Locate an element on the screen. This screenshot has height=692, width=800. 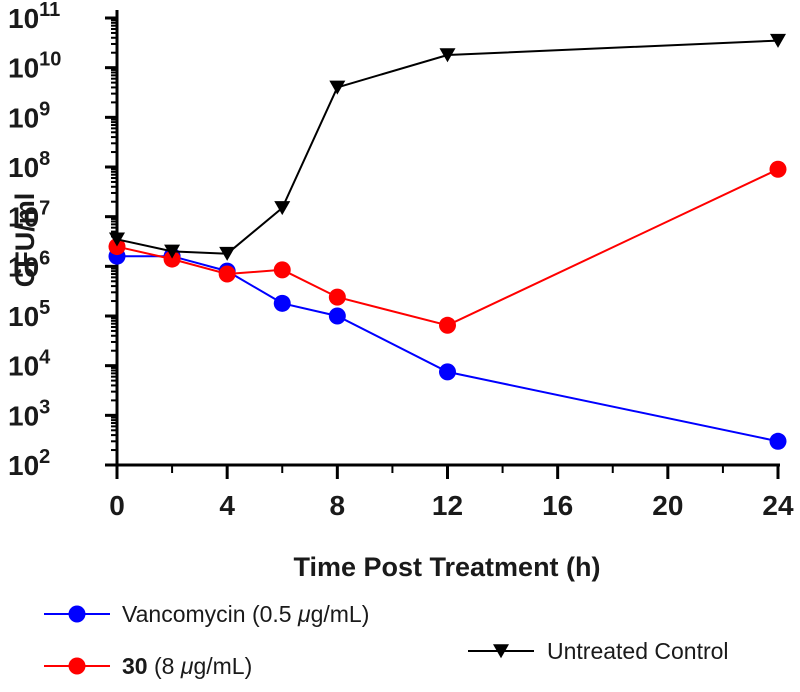
y-tick-label-2: 10² is located at coordinates (29, 463).